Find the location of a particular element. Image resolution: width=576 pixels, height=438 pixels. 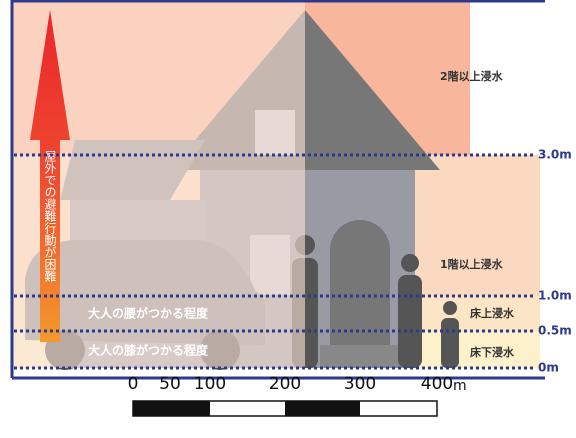

level-label: 0.5m is located at coordinates (555, 331).